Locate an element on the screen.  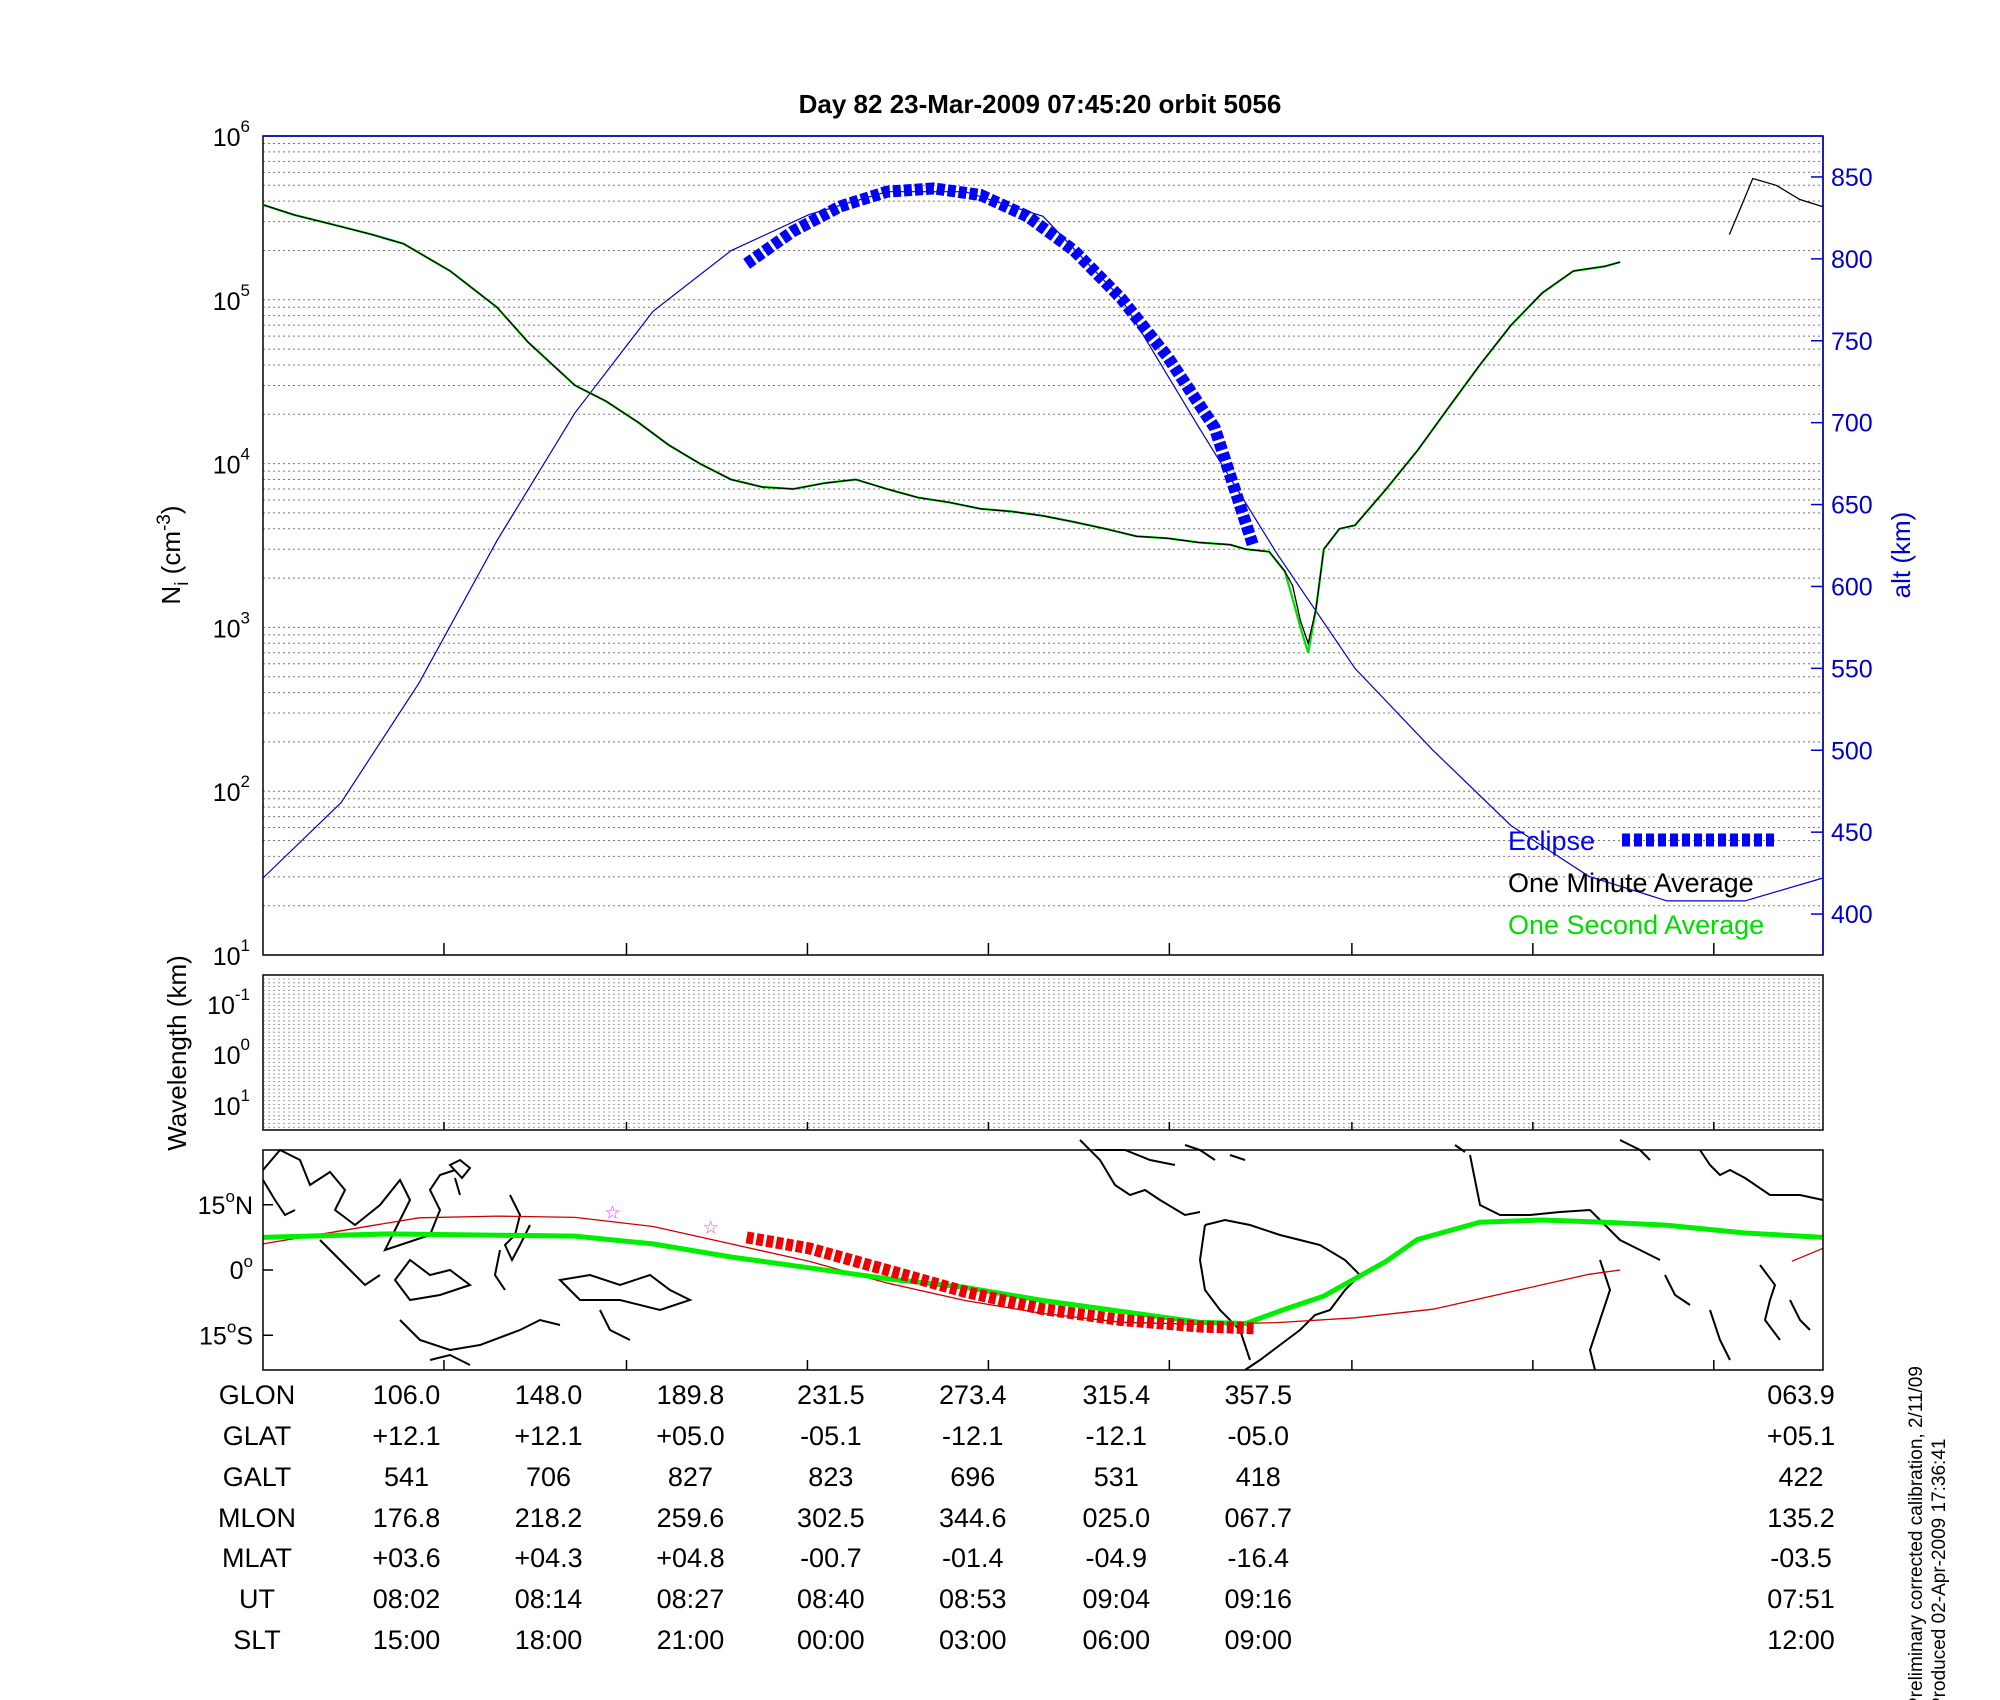
right-tick-label: 800 is located at coordinates (1852, 260).